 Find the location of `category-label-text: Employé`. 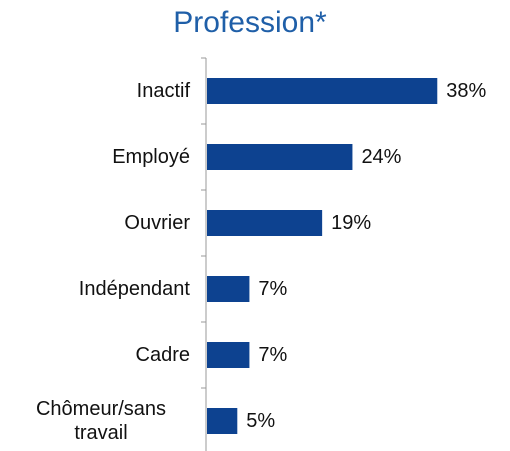

category-label-text: Employé is located at coordinates (151, 157).